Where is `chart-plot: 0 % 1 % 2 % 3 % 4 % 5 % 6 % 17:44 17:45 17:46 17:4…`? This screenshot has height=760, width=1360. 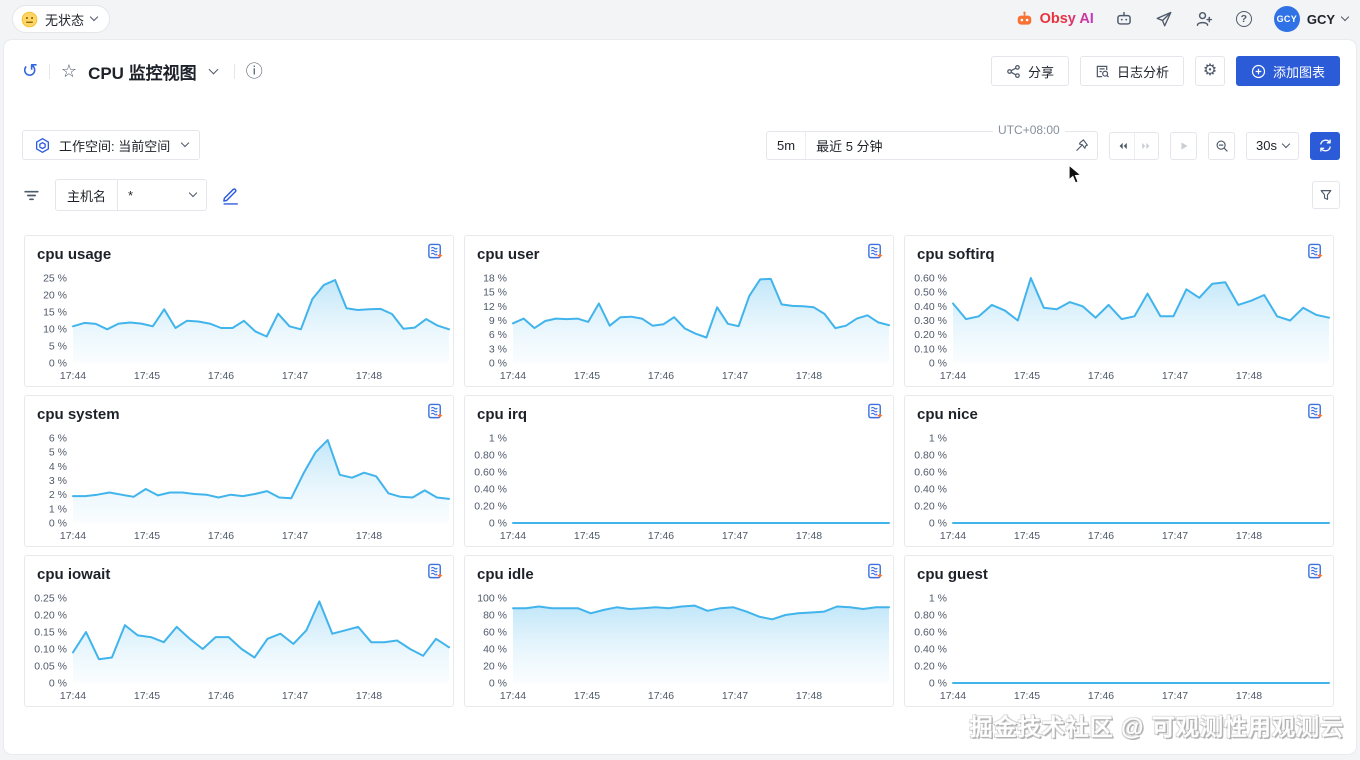 chart-plot: 0 % 1 % 2 % 3 % 4 % 5 % 6 % 17:44 17:45 17:46 17:4… is located at coordinates (239, 471).